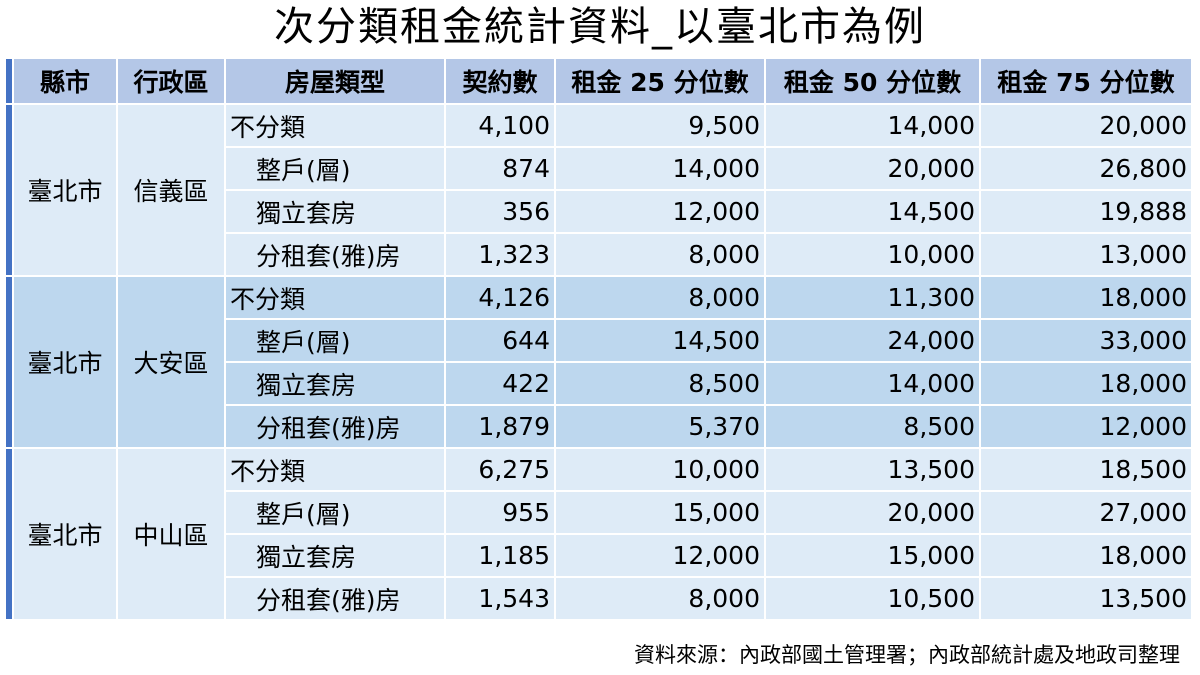 This screenshot has width=1200, height=675. Describe the element at coordinates (65, 81) in the screenshot. I see `header-county: 縣市` at that location.